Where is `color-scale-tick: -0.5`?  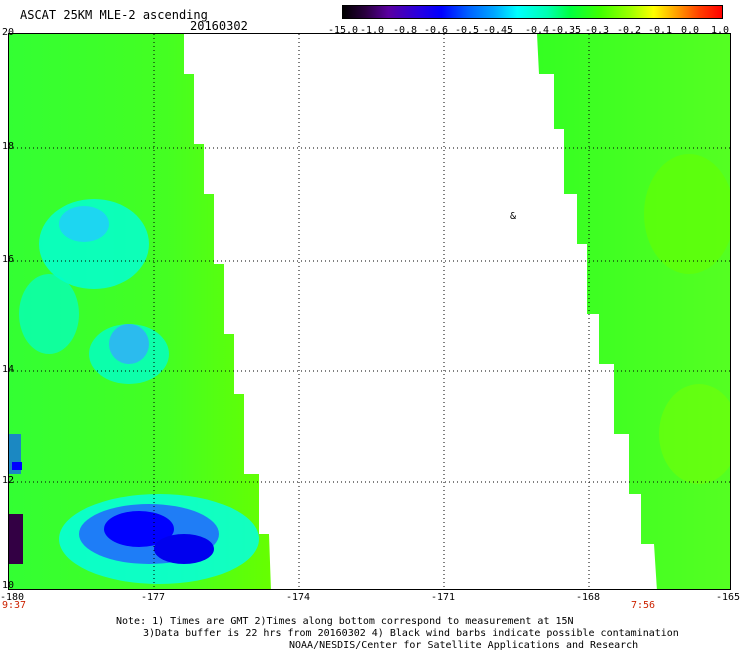 color-scale-tick: -0.5 is located at coordinates (467, 30).